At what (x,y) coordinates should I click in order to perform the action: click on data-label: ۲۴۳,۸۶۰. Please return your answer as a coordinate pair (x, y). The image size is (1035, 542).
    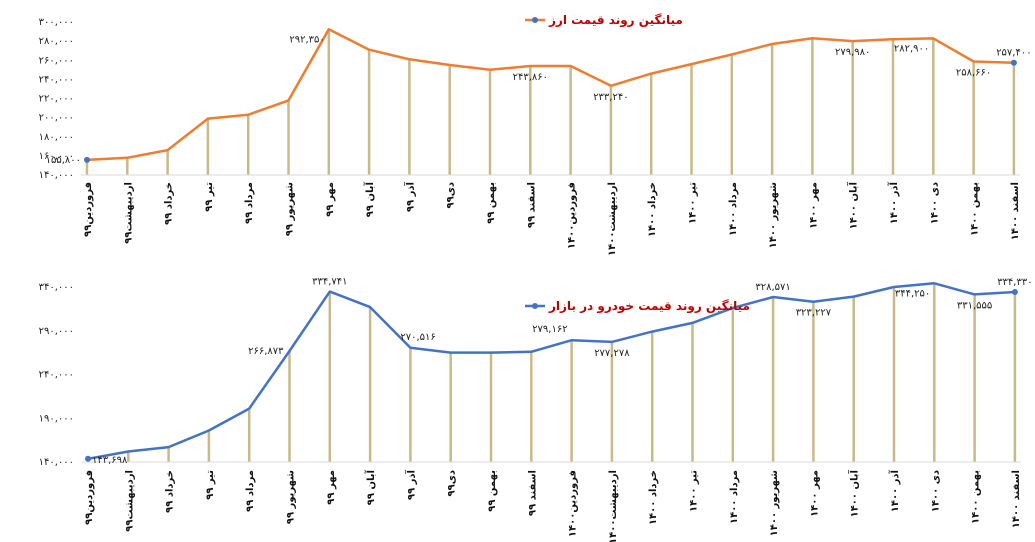
    Looking at the image, I should click on (530, 77).